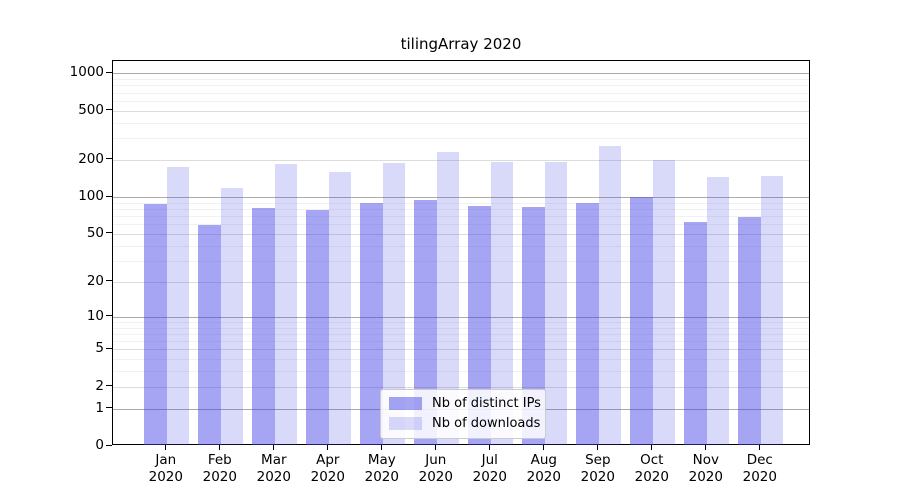  What do you see at coordinates (759, 468) in the screenshot?
I see `x-tick-label-dec: Dec 2020` at bounding box center [759, 468].